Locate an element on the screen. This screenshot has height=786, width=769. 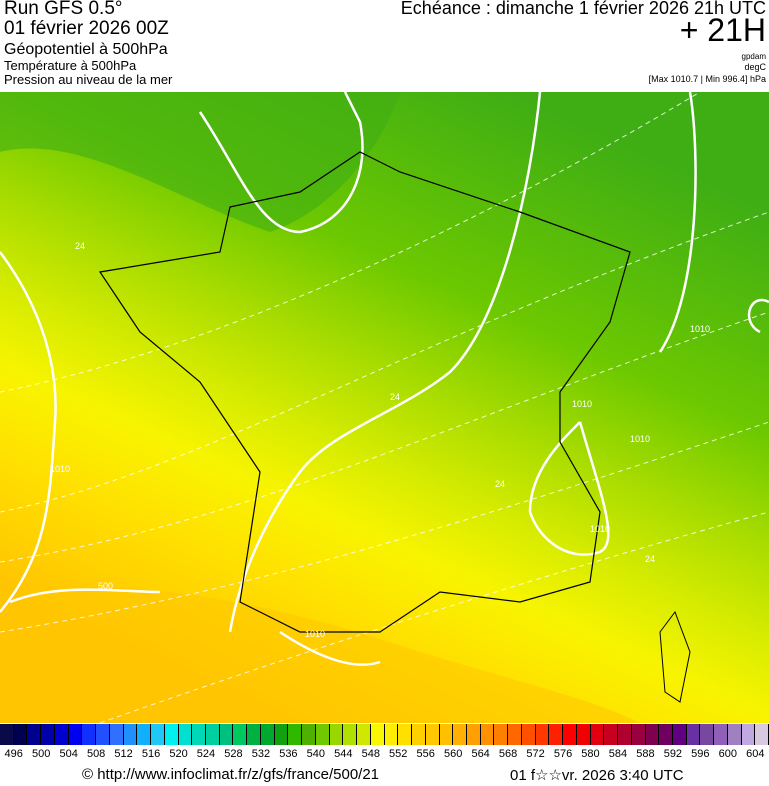
colorbar-label: 528 is located at coordinates (233, 754).